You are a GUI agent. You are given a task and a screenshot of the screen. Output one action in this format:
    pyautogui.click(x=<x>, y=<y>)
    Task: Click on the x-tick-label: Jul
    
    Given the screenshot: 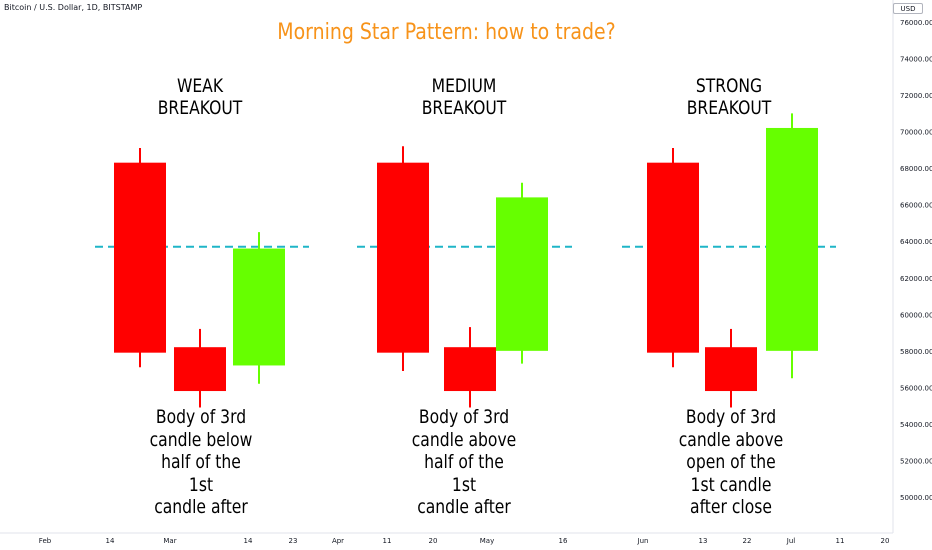 What is the action you would take?
    pyautogui.click(x=791, y=541)
    